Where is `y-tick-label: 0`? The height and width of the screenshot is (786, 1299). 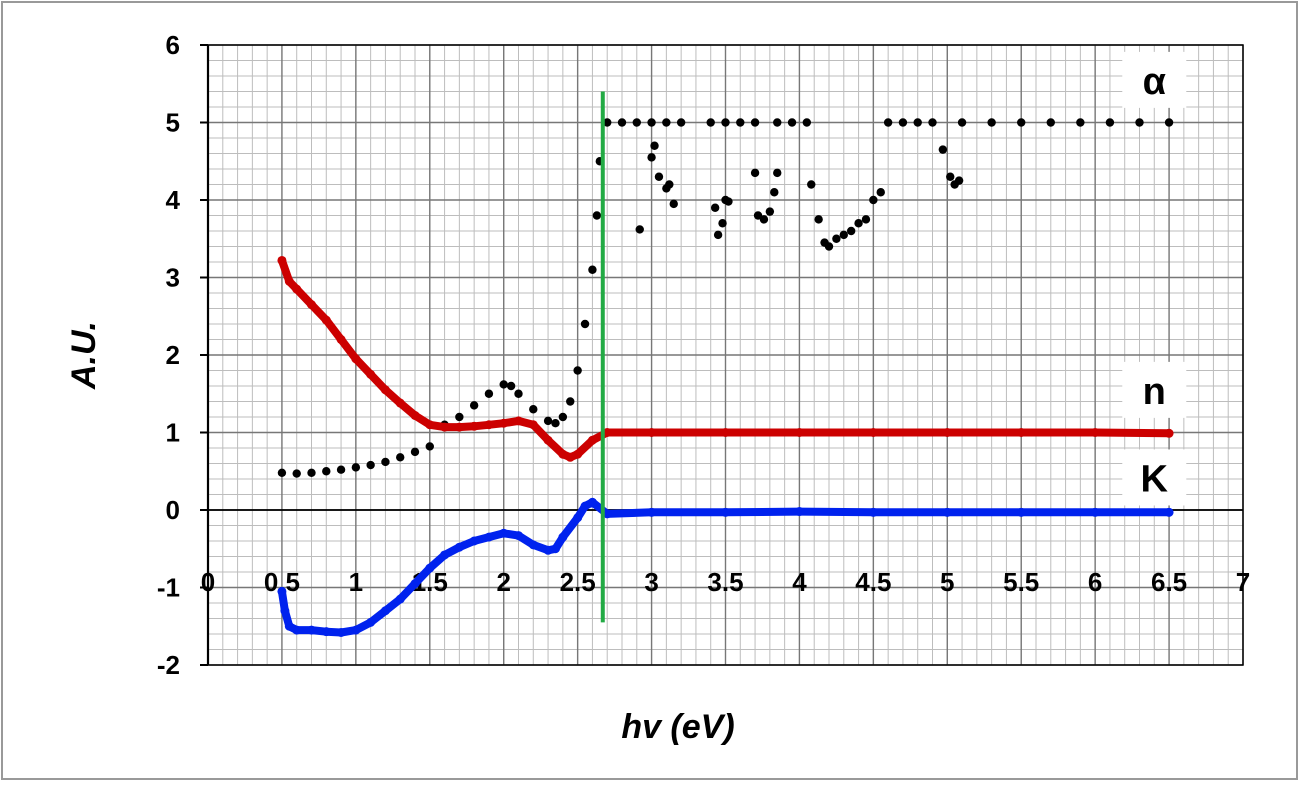
y-tick-label: 0 is located at coordinates (173, 510).